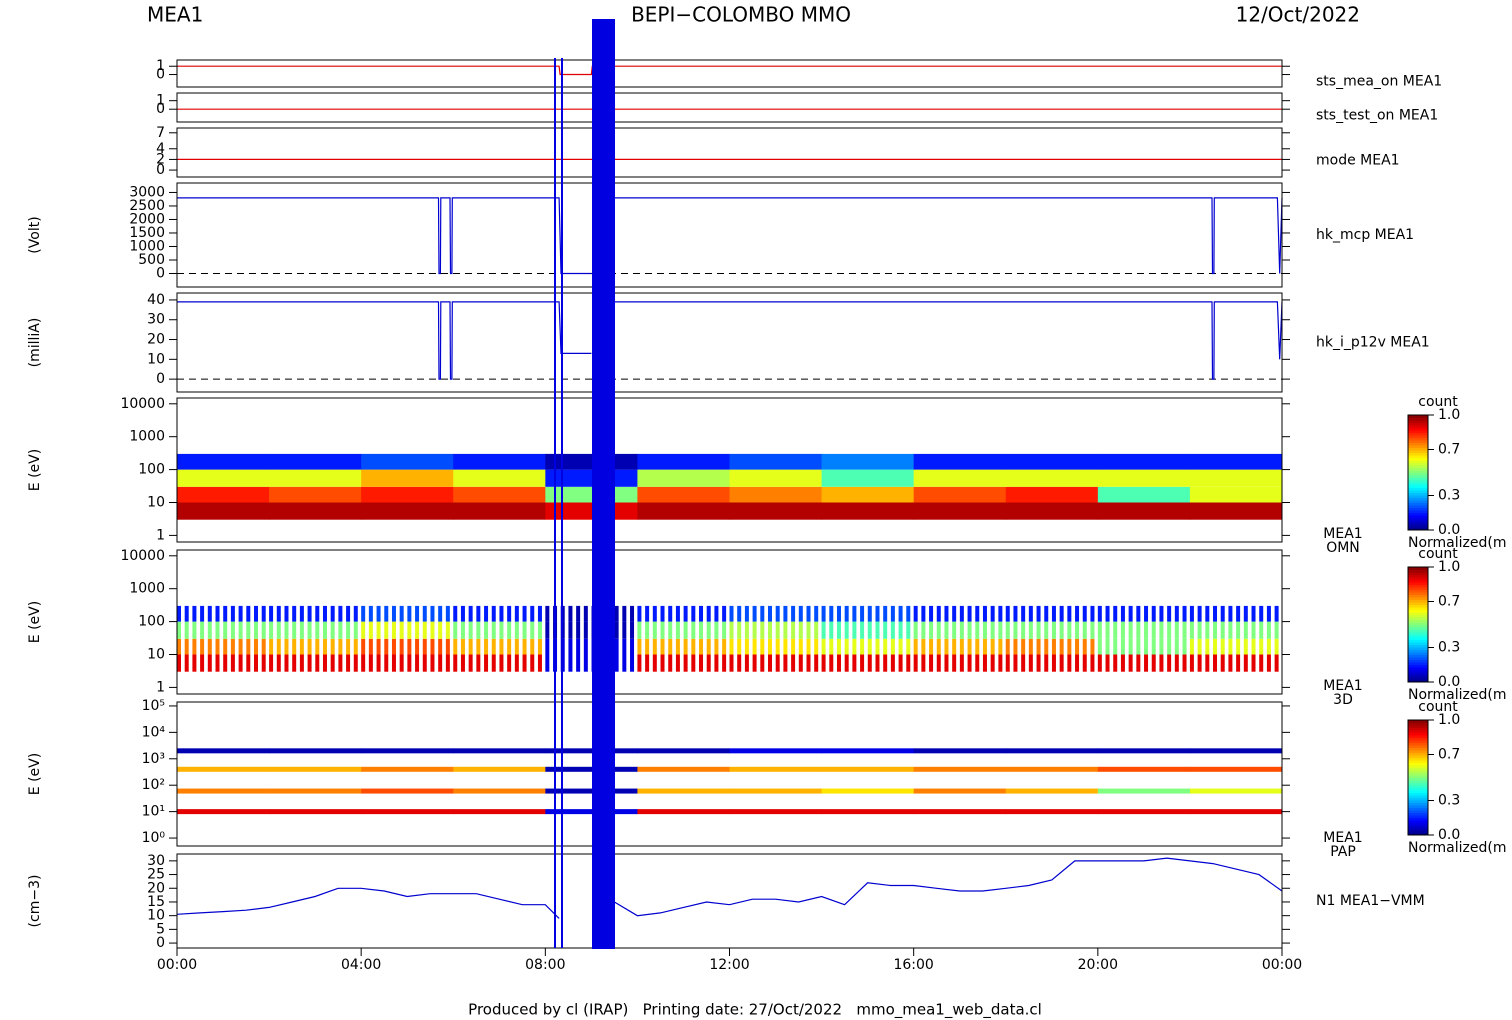 The width and height of the screenshot is (1512, 1020). Describe the element at coordinates (729, 965) in the screenshot. I see `x-tick-label: 12:00` at that location.